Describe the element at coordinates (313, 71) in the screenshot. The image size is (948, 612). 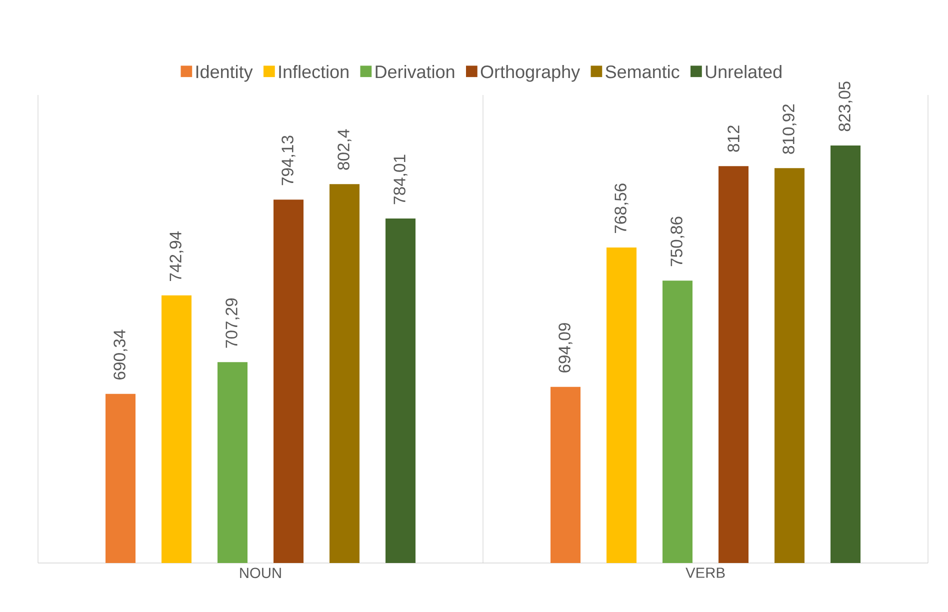
I see `legend-label: Inflection` at that location.